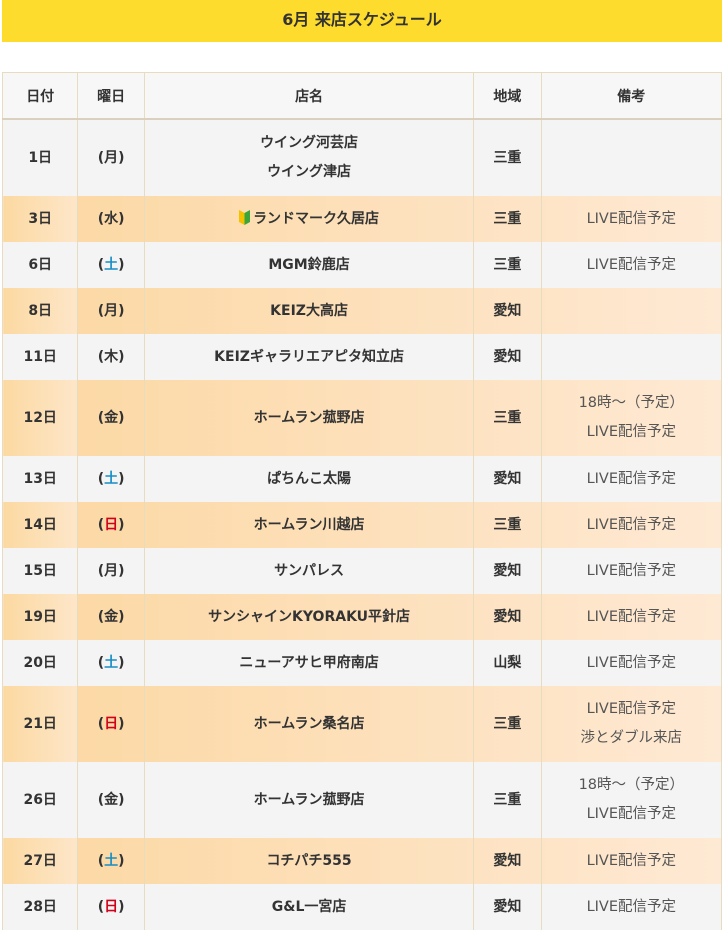 Image resolution: width=724 pixels, height=933 pixels. I want to click on column-header: 曜日, so click(111, 96).